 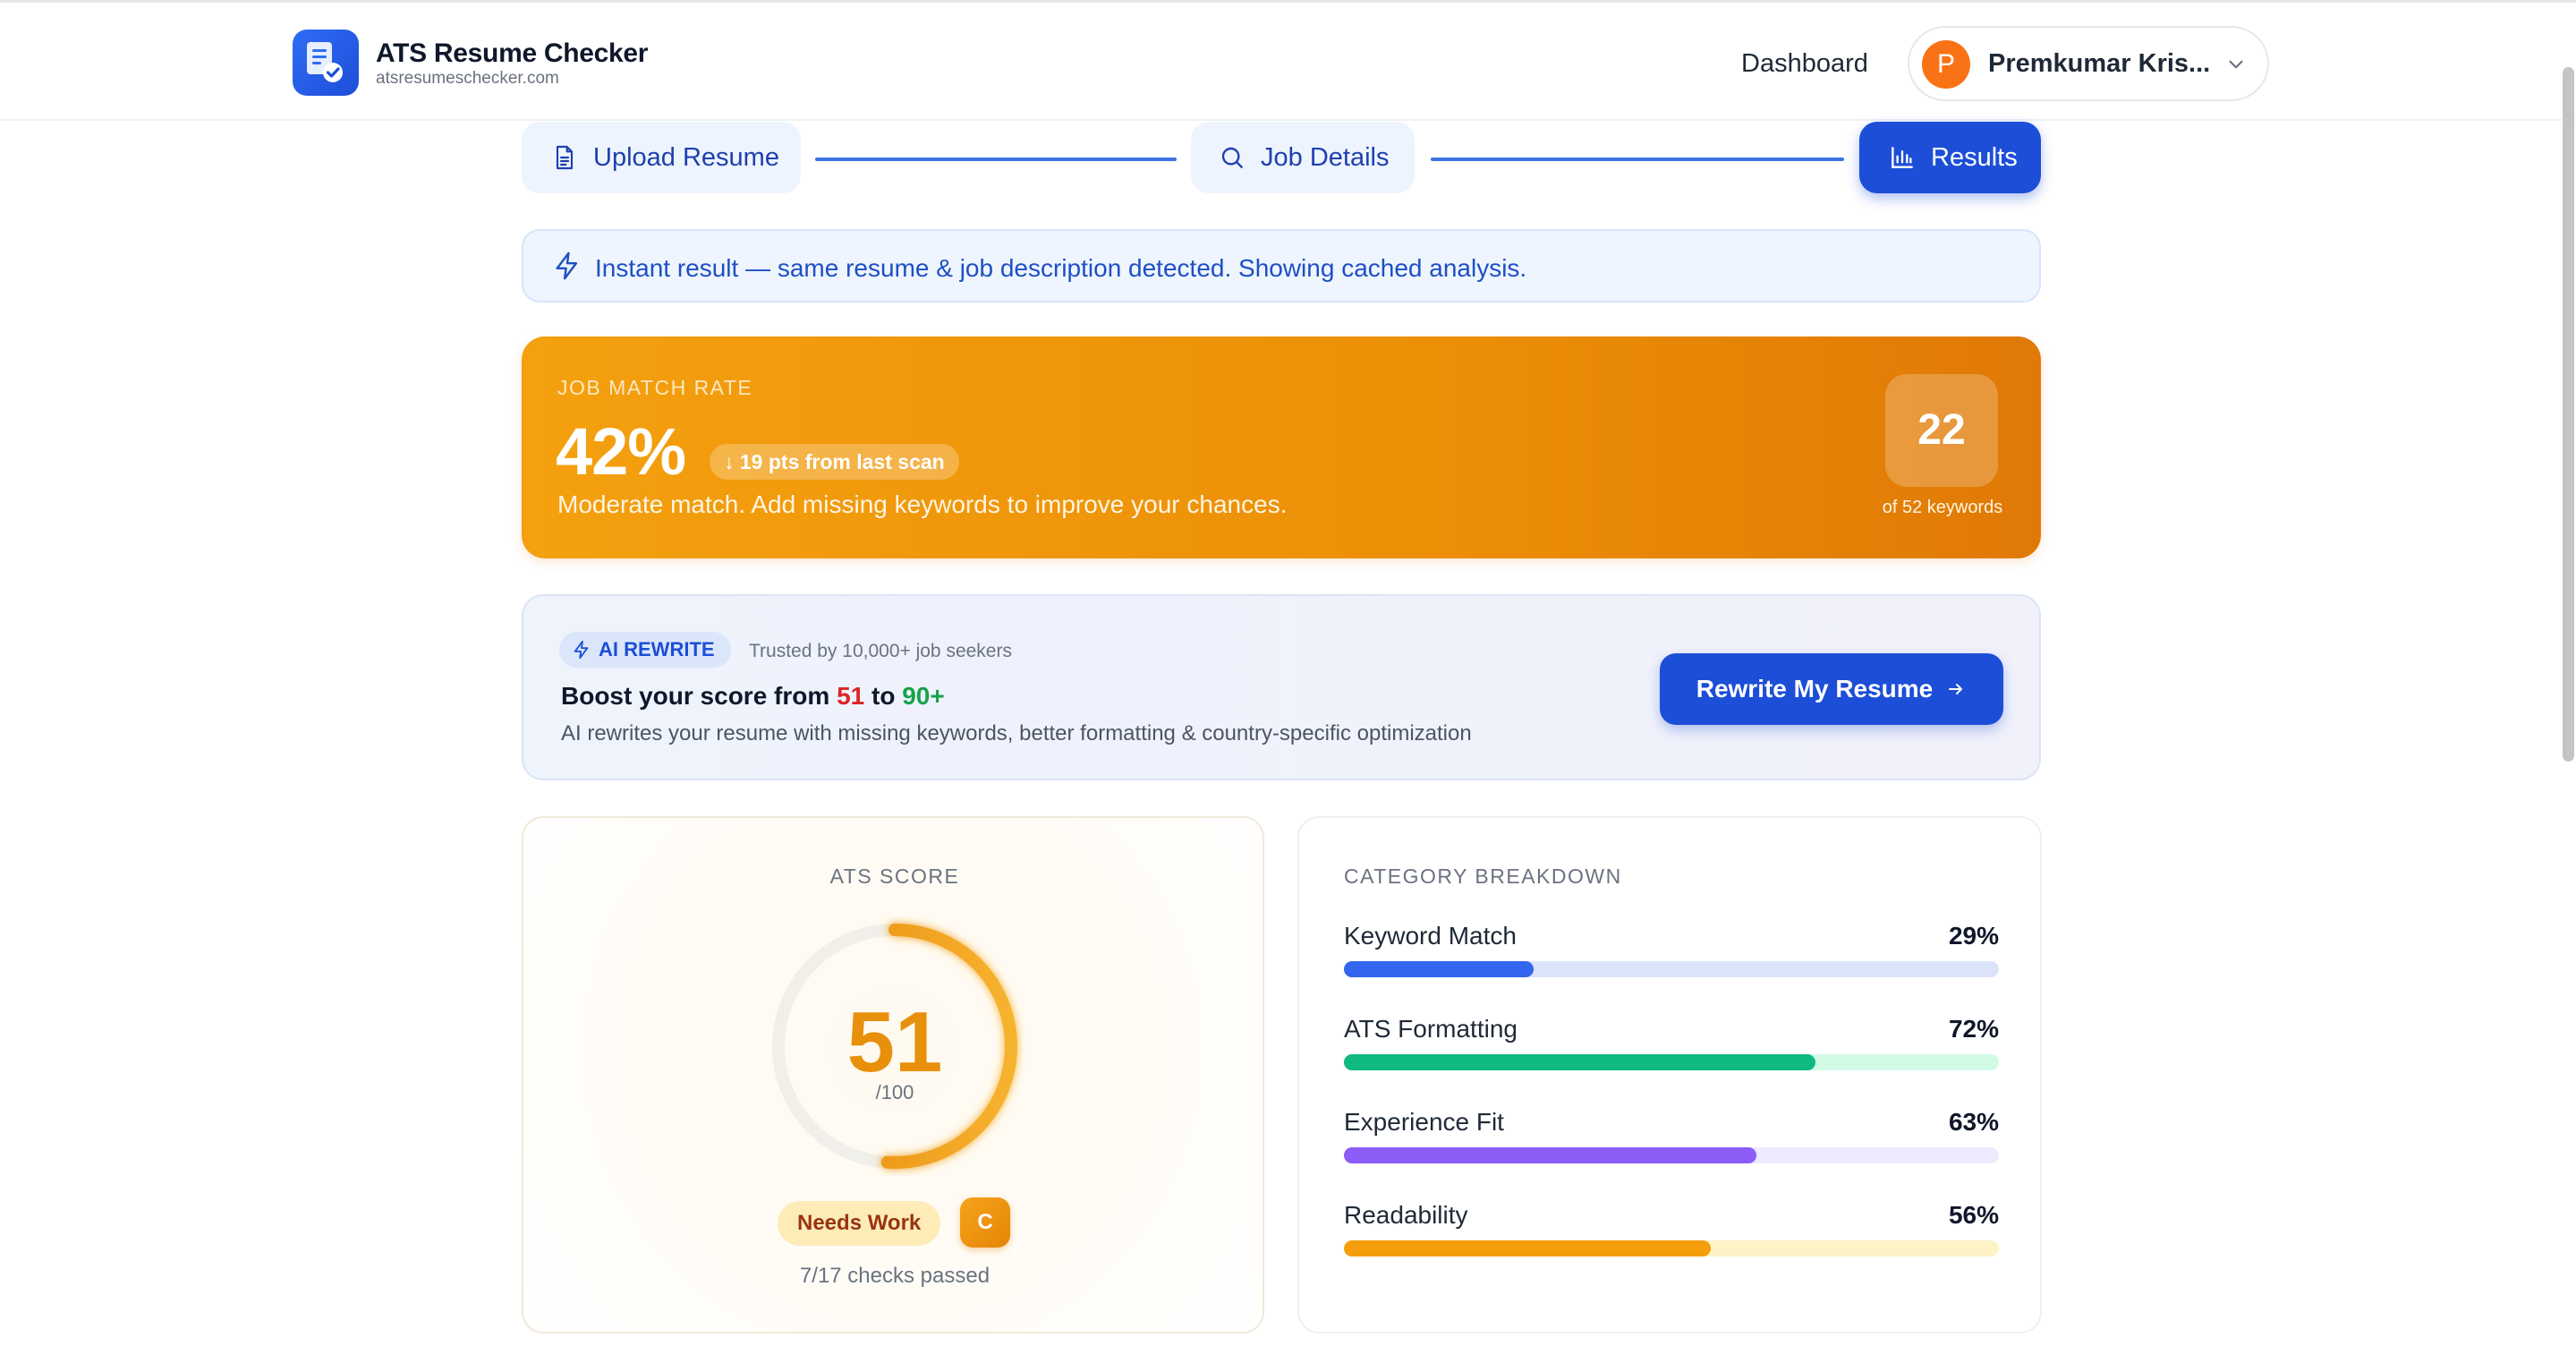 What do you see at coordinates (1406, 1215) in the screenshot?
I see `category-label: Readability` at bounding box center [1406, 1215].